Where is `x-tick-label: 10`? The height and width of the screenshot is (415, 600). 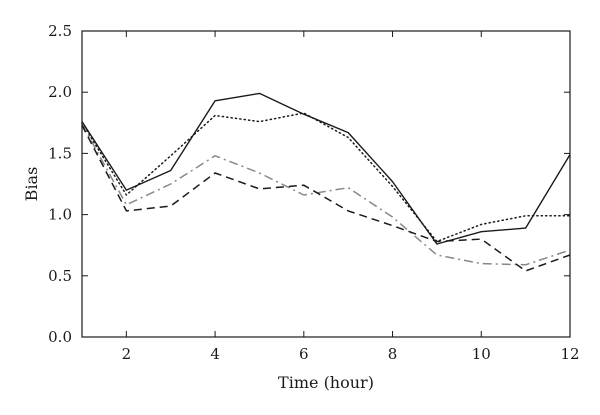 x-tick-label: 10 is located at coordinates (481, 354).